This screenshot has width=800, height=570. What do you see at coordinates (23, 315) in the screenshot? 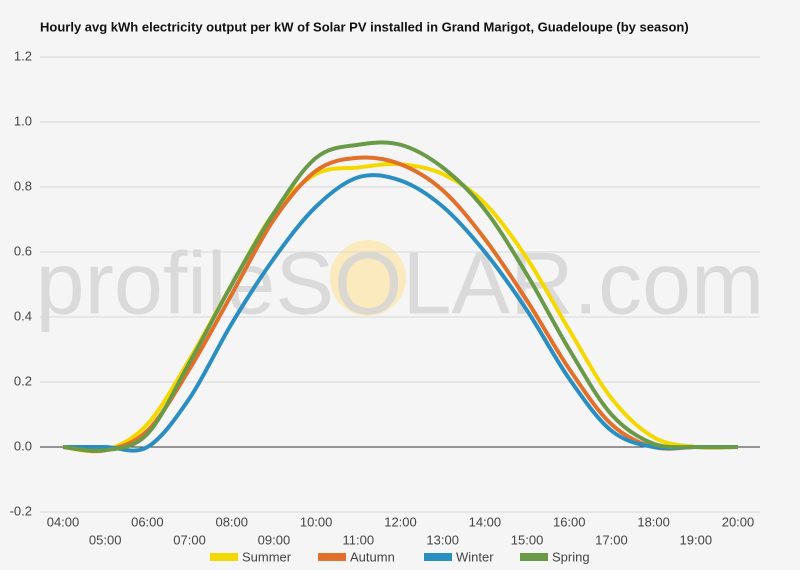
I see `y-tick-label: 0.4` at bounding box center [23, 315].